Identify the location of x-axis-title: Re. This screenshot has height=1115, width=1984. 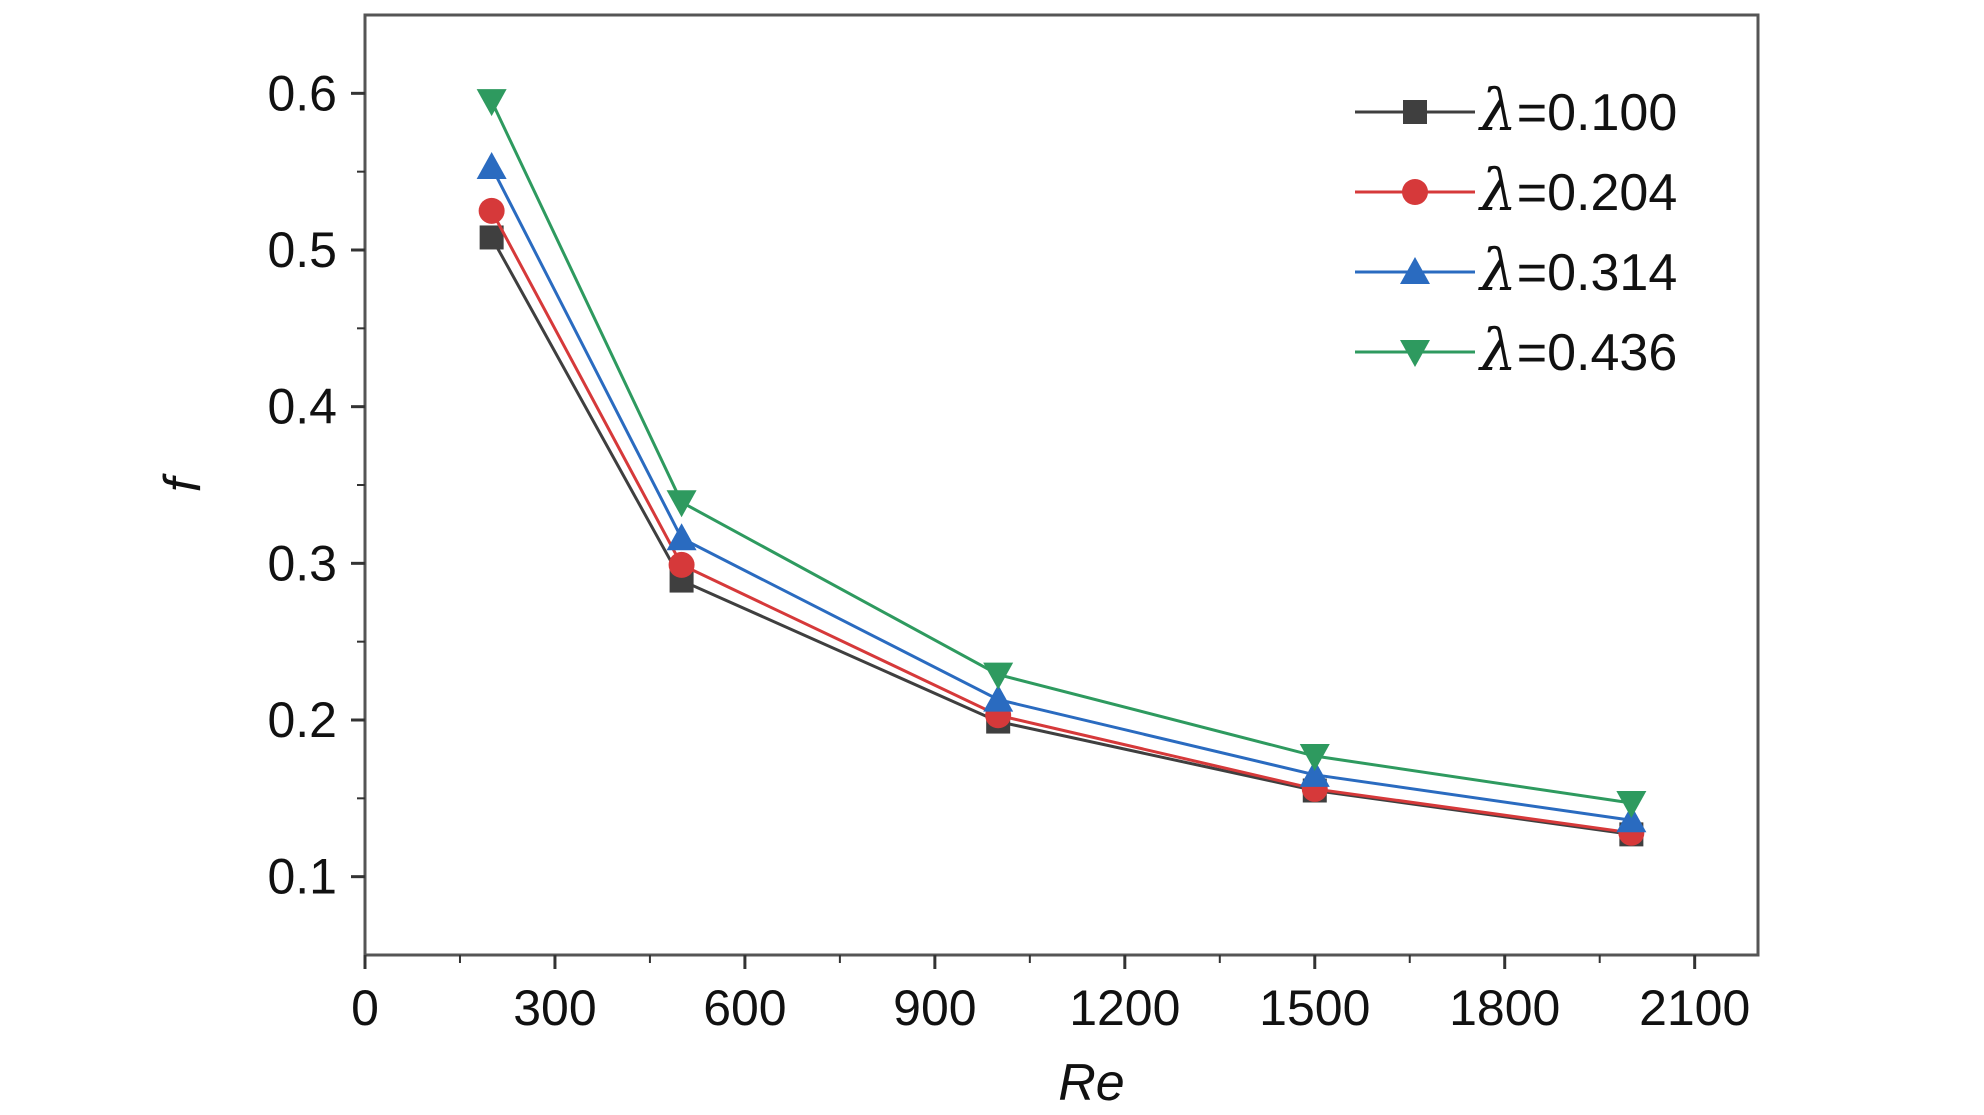
(1091, 1082).